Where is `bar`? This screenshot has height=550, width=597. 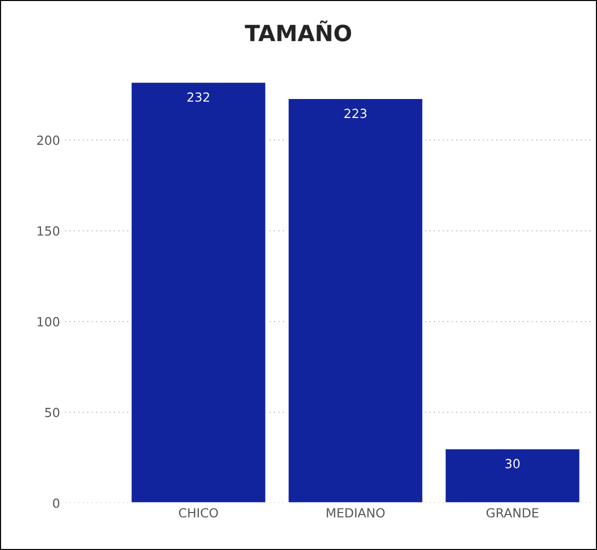 bar is located at coordinates (512, 475).